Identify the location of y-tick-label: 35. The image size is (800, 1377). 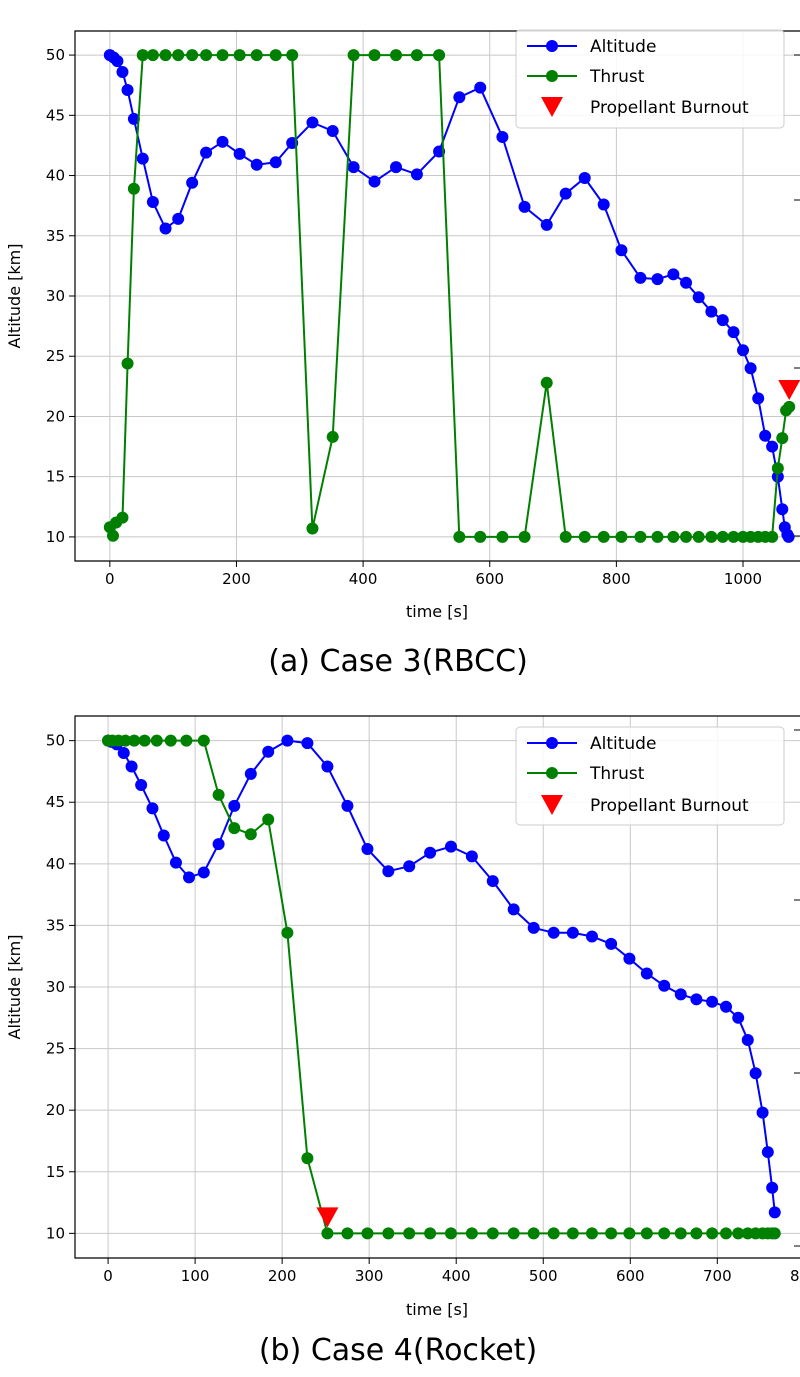
(55, 925).